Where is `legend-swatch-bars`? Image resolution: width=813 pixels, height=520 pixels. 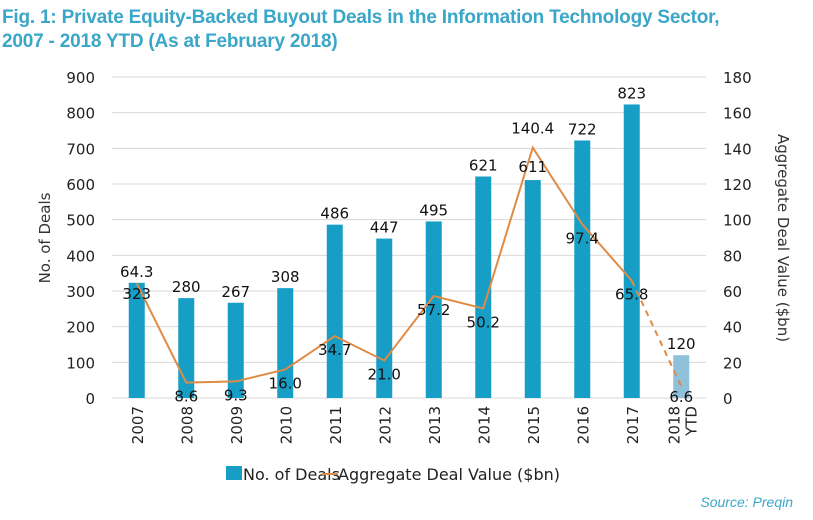 legend-swatch-bars is located at coordinates (234, 473).